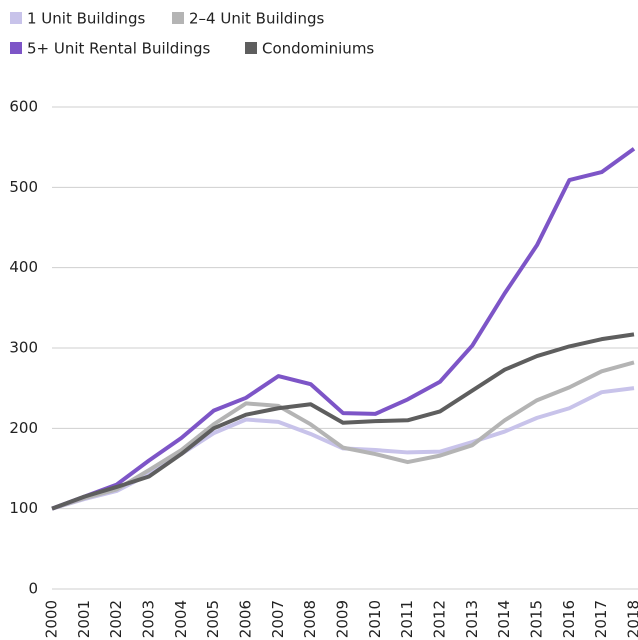 The image size is (638, 640). I want to click on x-tick-label: 2018, so click(631, 619).